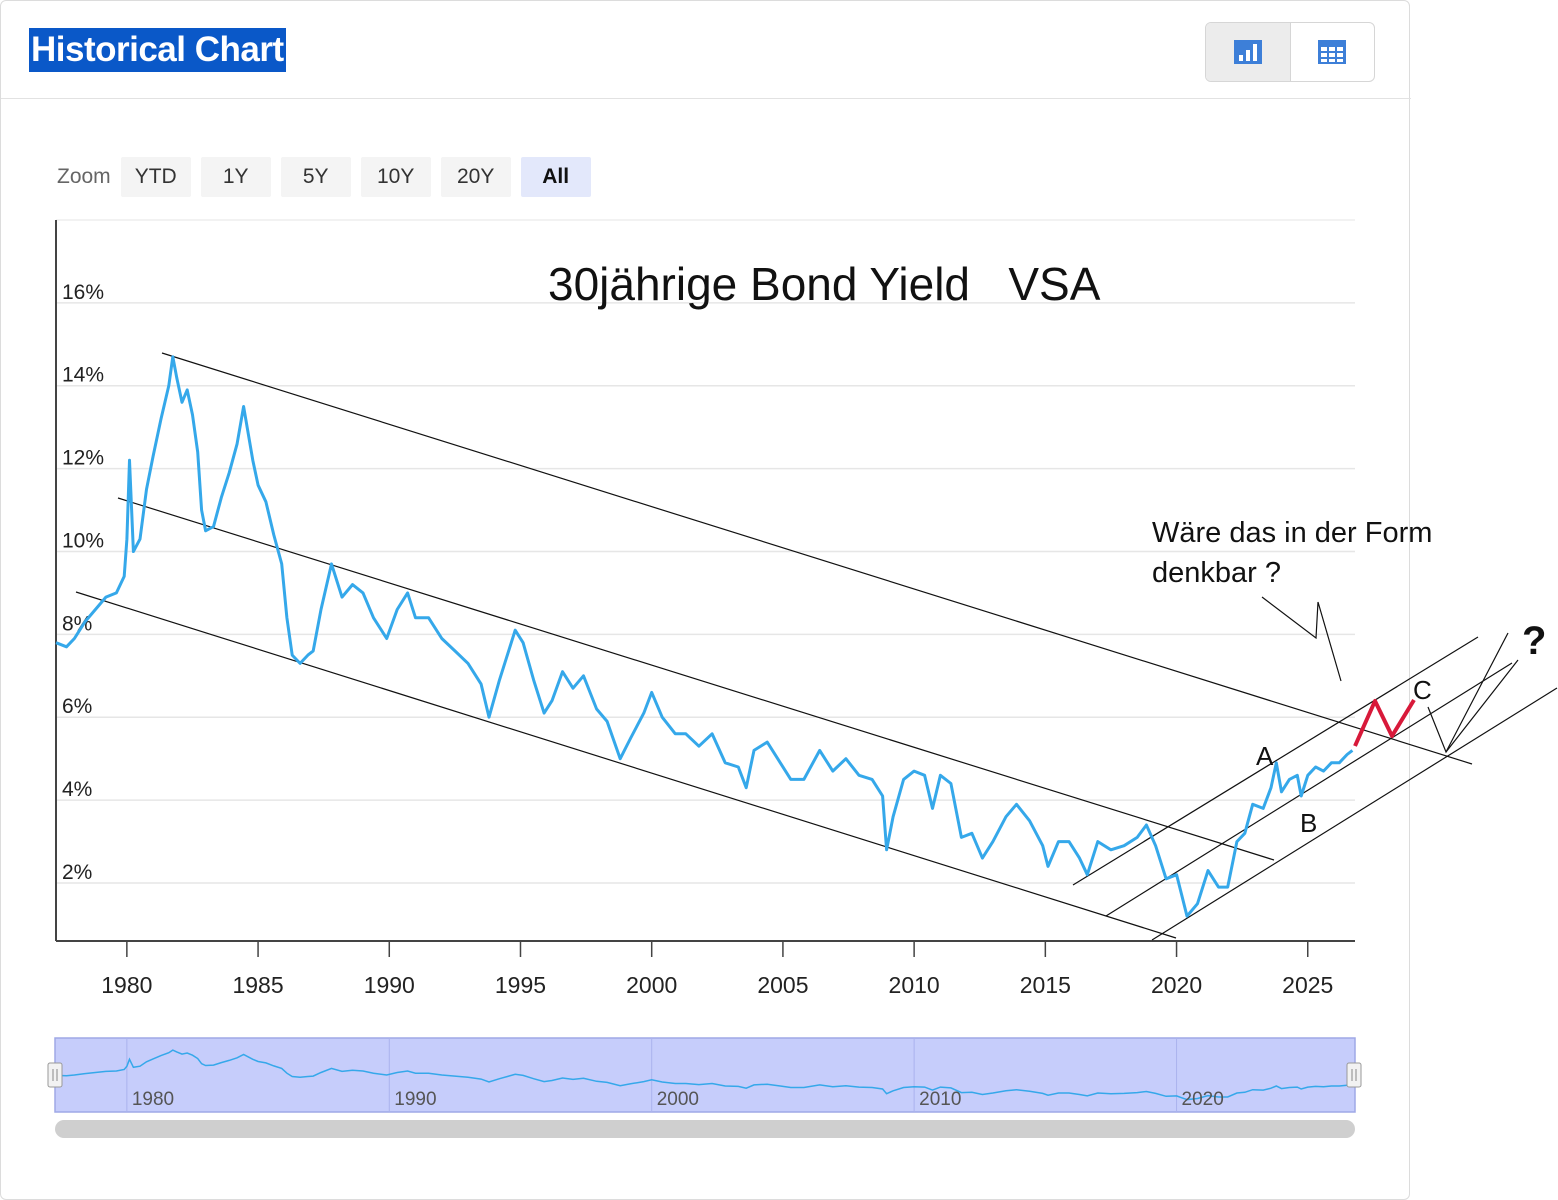 This screenshot has width=1558, height=1200. Describe the element at coordinates (475, 177) in the screenshot. I see `zoom-20y-button: 20Y` at that location.